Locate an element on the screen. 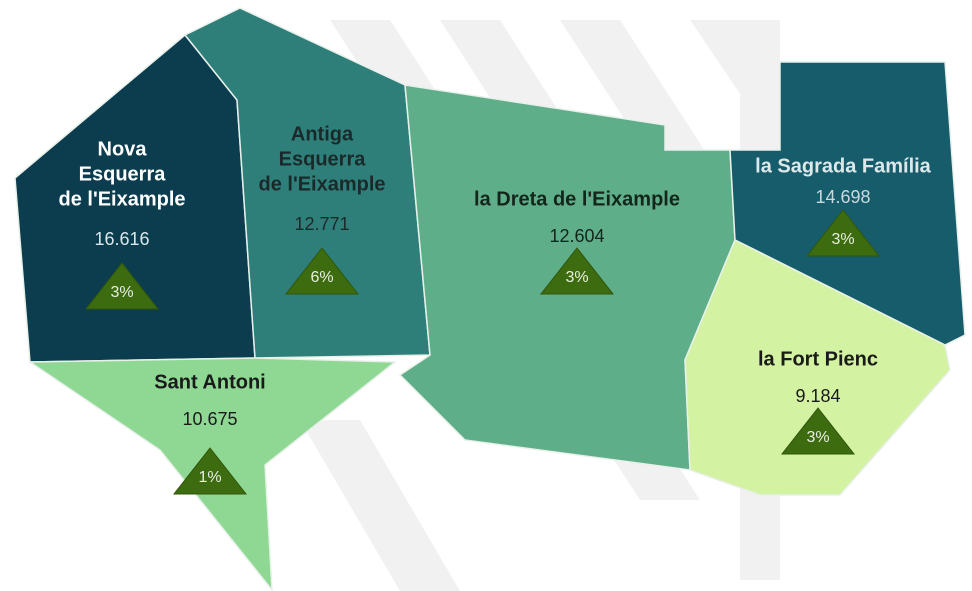 The width and height of the screenshot is (972, 591). district-name: Antiga is located at coordinates (322, 134).